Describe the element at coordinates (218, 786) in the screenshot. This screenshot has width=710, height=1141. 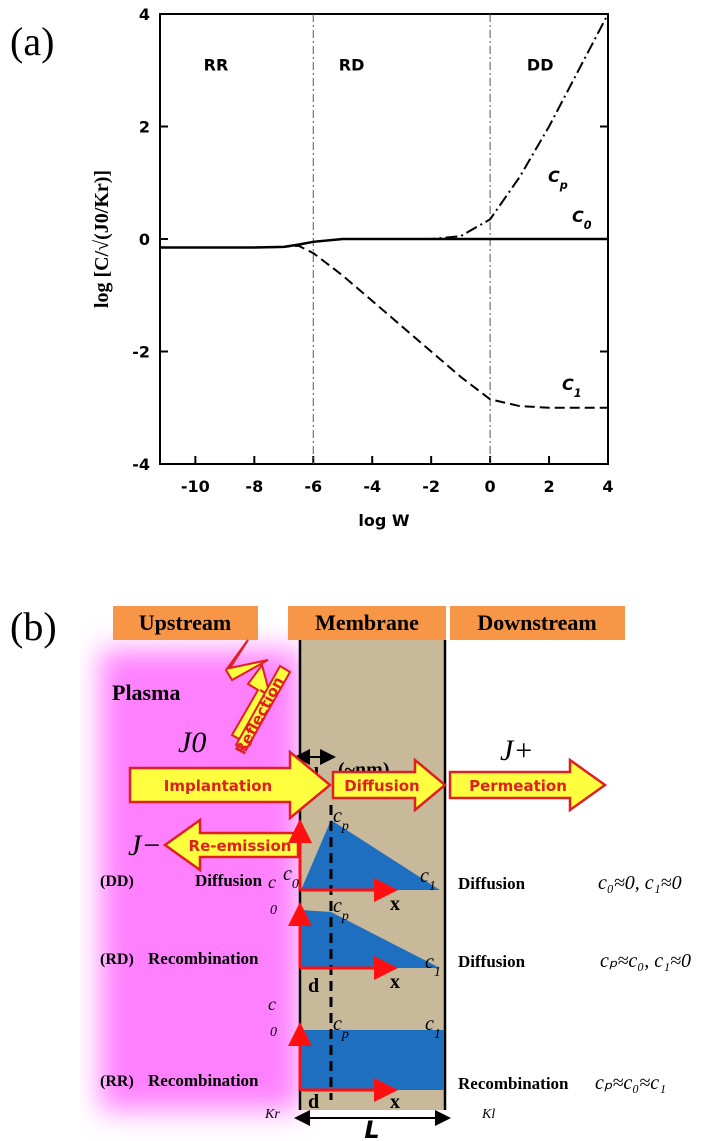
I see `arrow-label: Implantation` at that location.